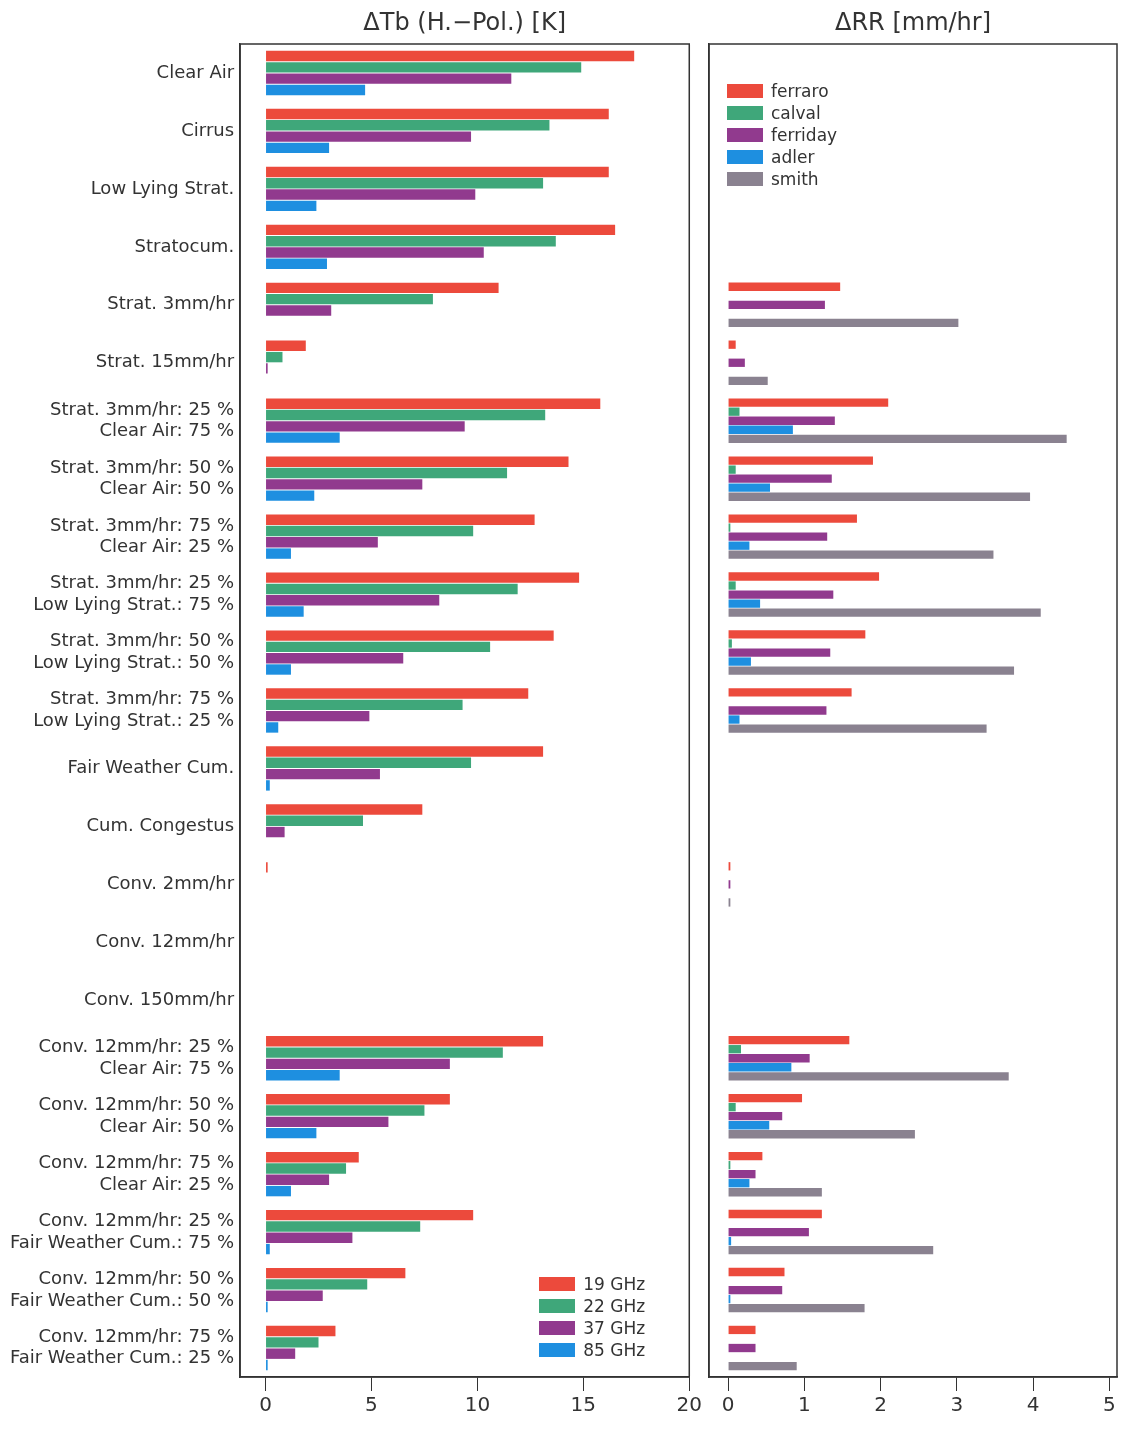 The width and height of the screenshot is (1127, 1433). I want to click on y-tick-label: Conv. 12mm/hr: 75 % Fair Weather Cum.: 25 %, so click(122, 1346).